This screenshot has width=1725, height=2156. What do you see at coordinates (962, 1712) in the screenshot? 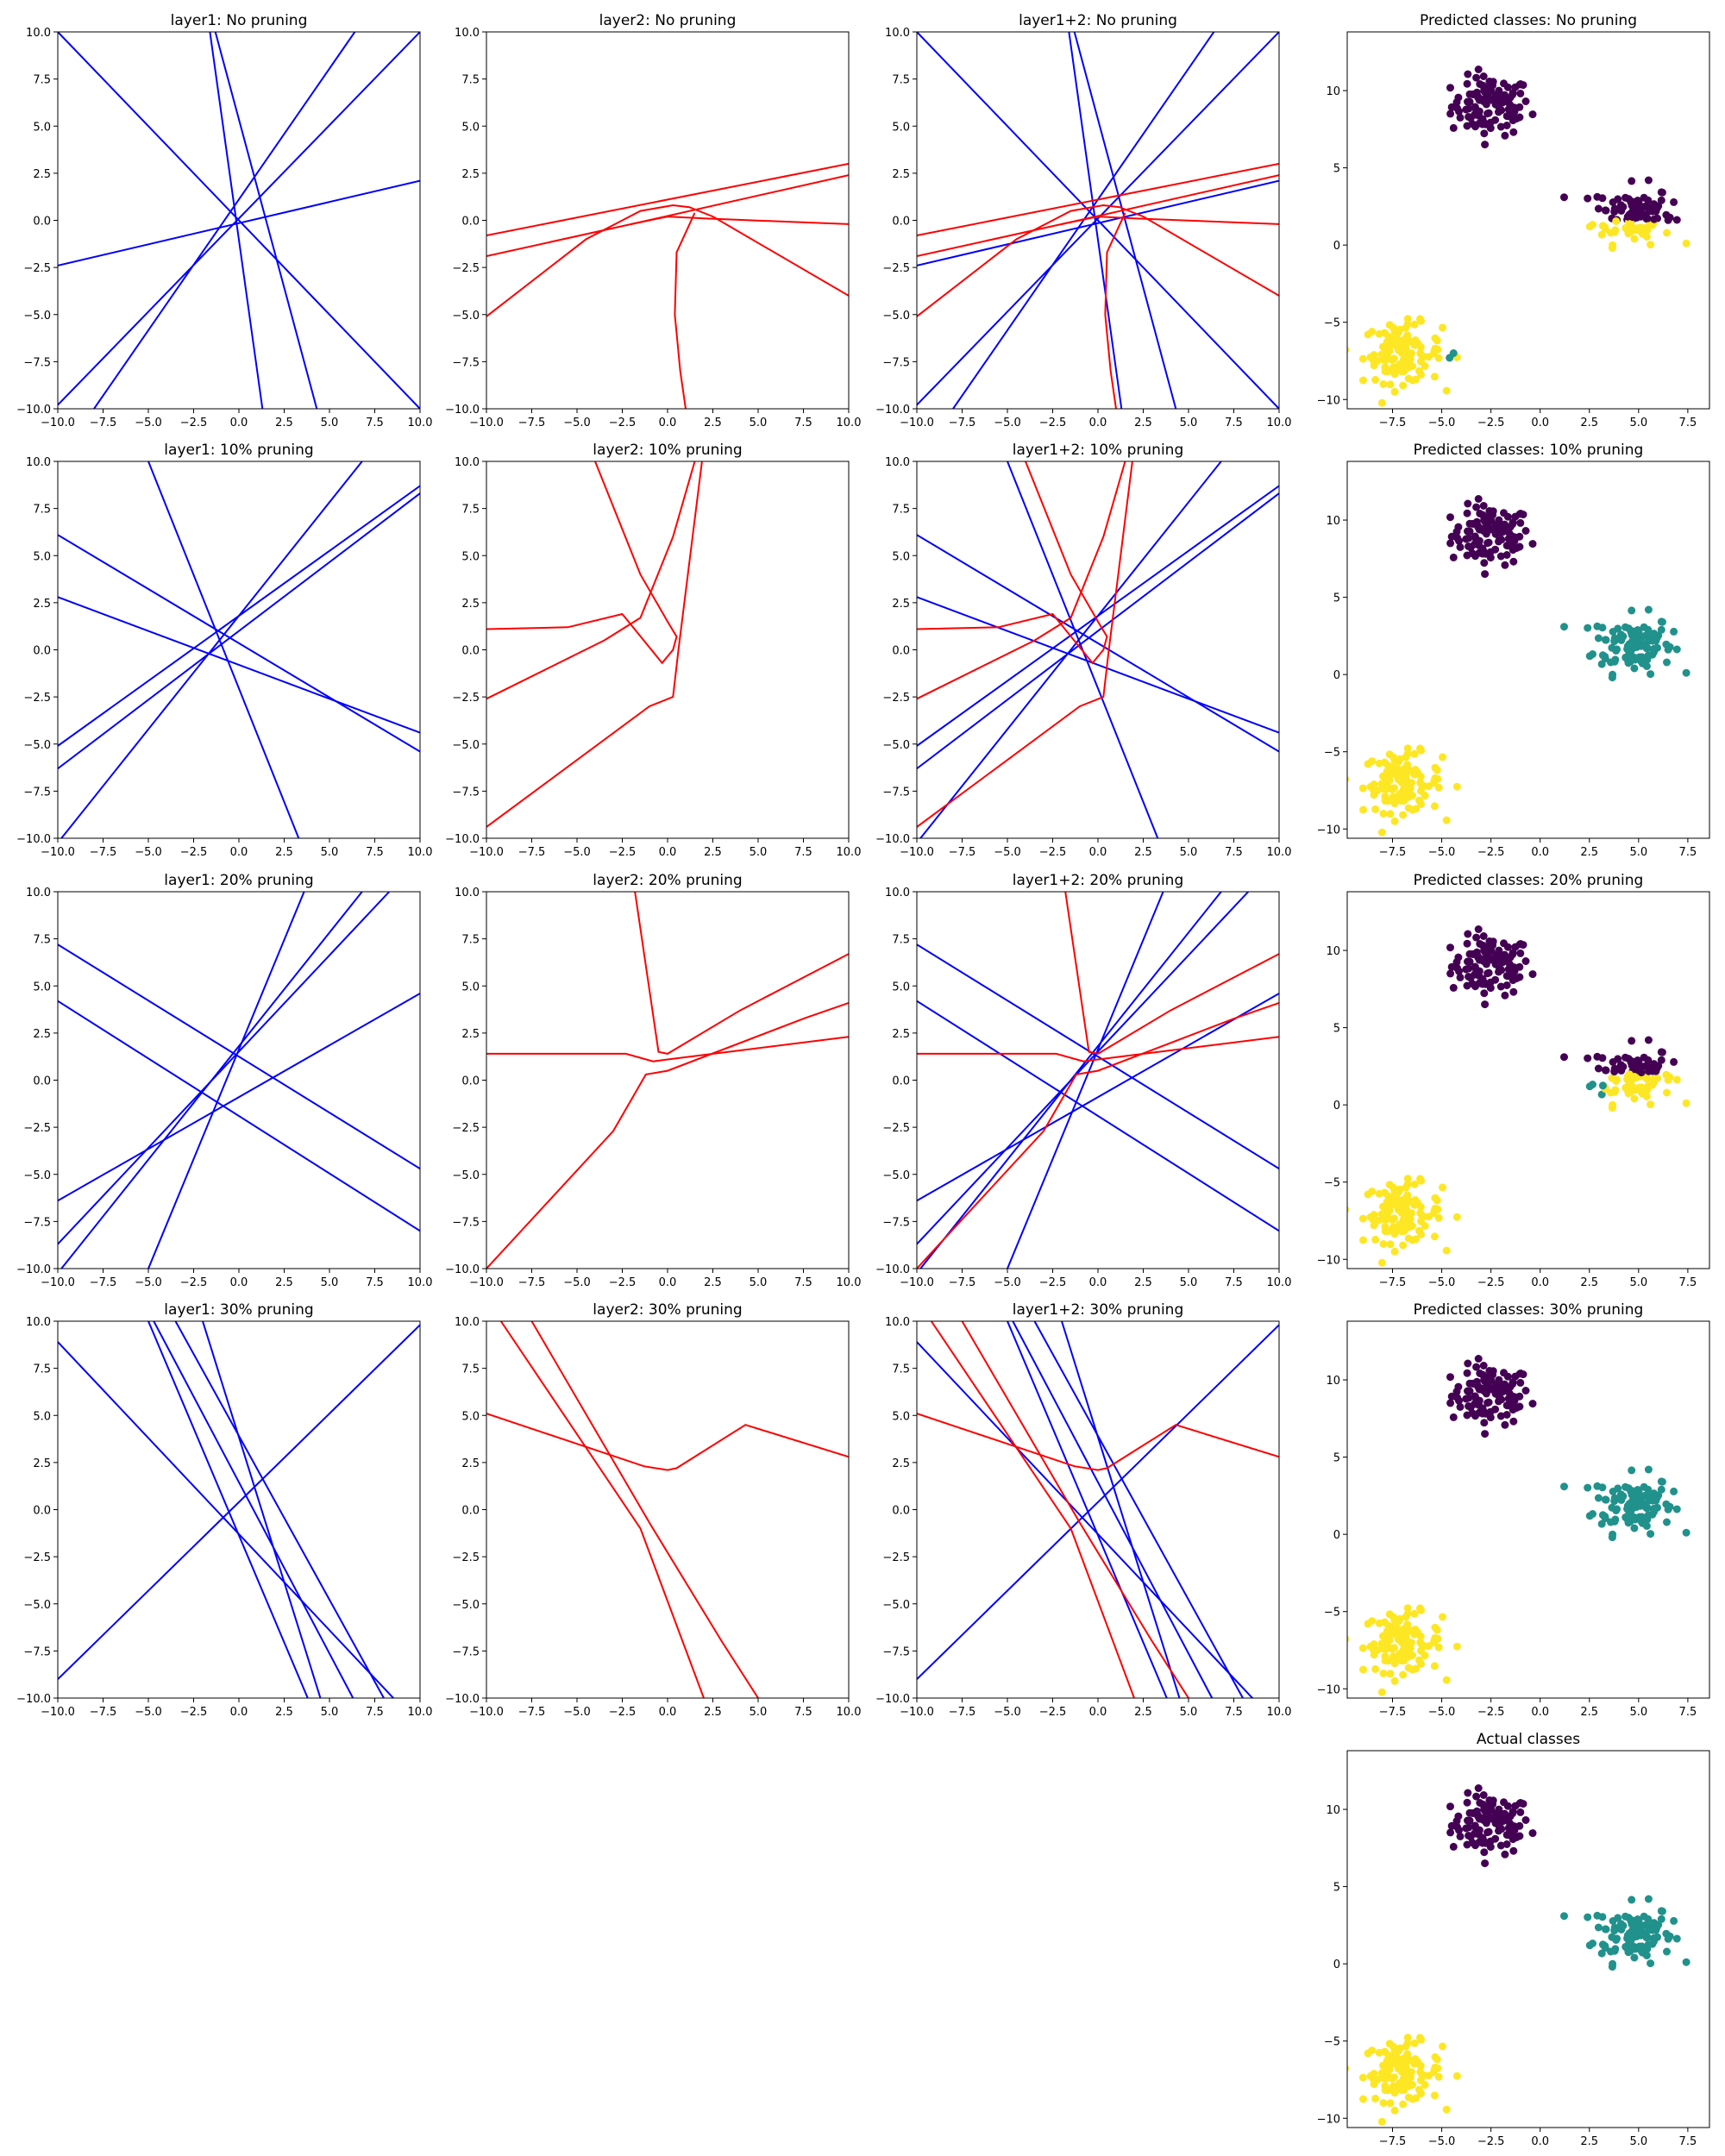
I see `x-tick-label: −7.5` at bounding box center [962, 1712].